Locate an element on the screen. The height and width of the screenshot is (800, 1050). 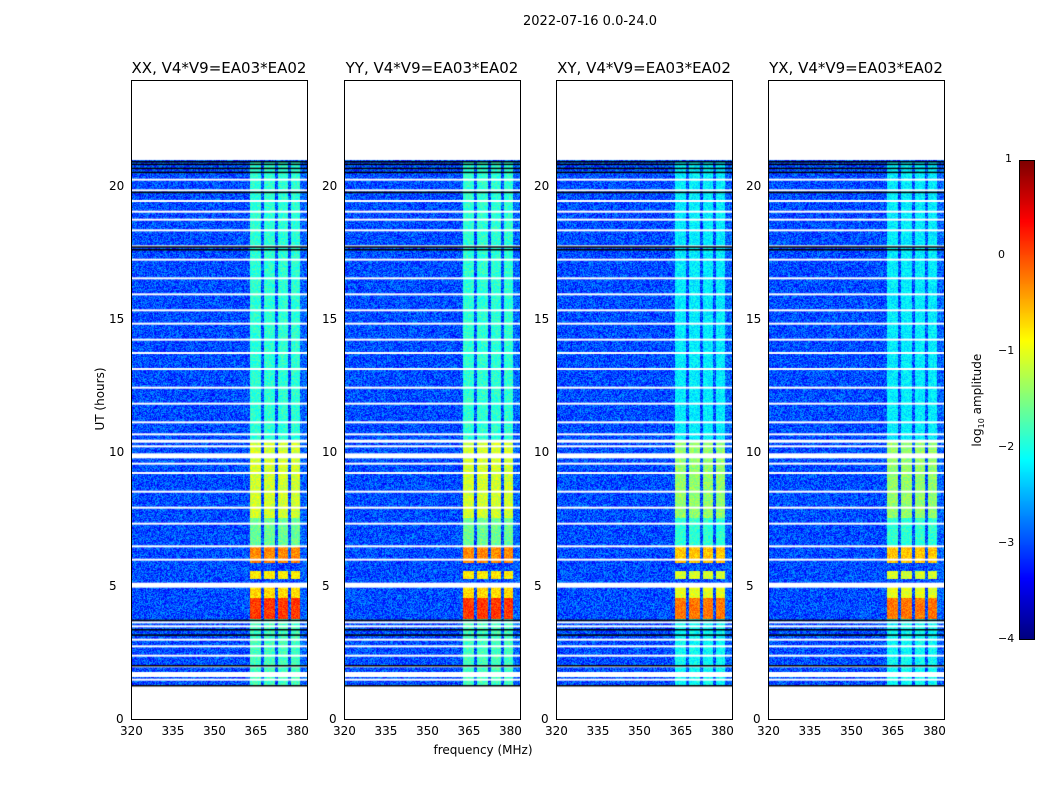
colorbar is located at coordinates (1027, 400).